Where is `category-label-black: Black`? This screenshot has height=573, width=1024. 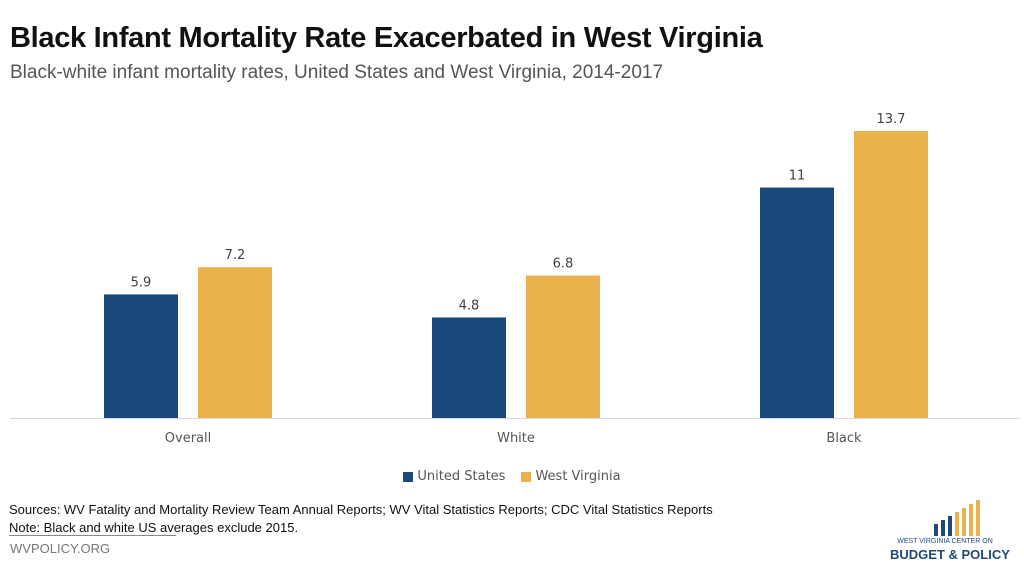 category-label-black: Black is located at coordinates (844, 438).